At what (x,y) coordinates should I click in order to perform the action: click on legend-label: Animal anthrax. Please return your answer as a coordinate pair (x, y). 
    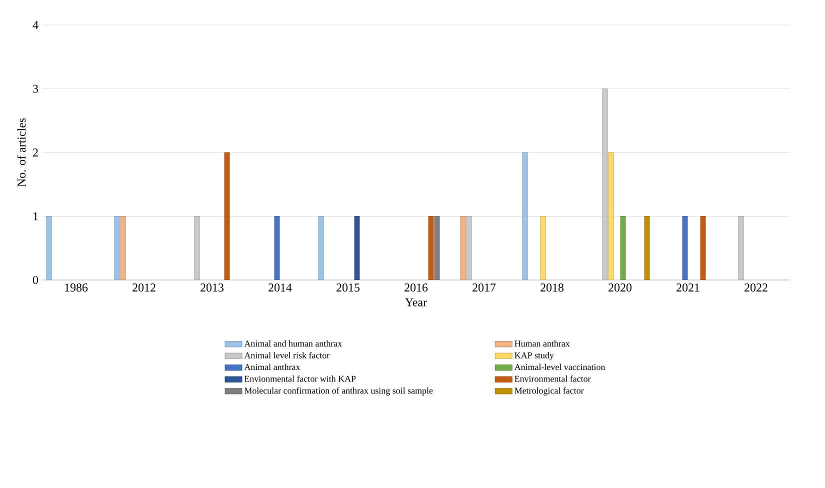
    Looking at the image, I should click on (272, 367).